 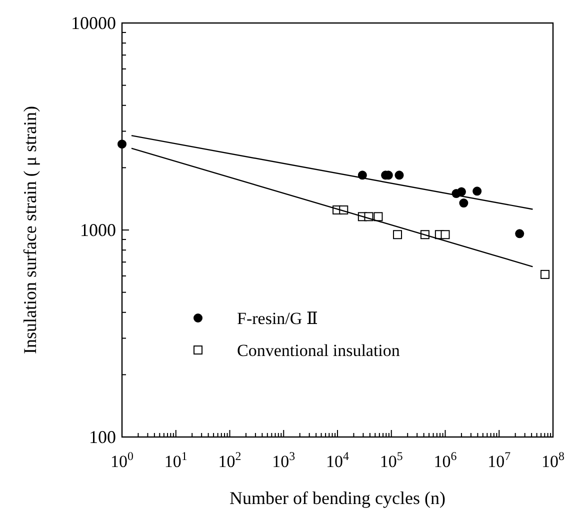 What do you see at coordinates (499, 460) in the screenshot?
I see `x-tick-label: 10$^{7}$` at bounding box center [499, 460].